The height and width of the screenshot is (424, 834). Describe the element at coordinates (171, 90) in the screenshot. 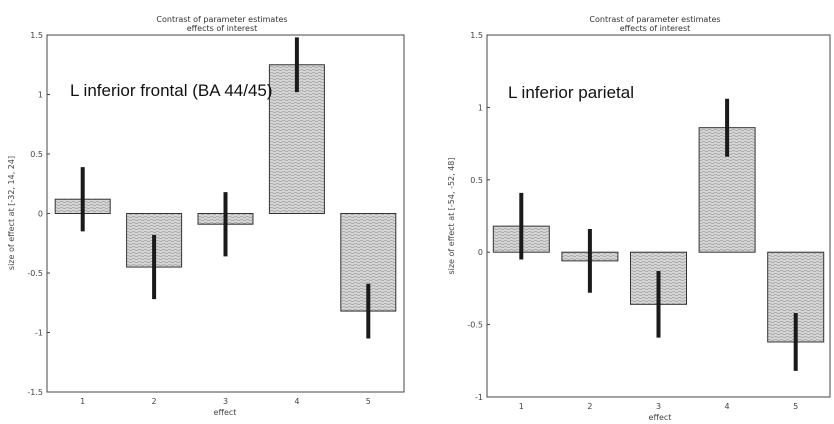

I see `chart-1-region-annotation: L inferior frontal (BA 44/45)` at that location.